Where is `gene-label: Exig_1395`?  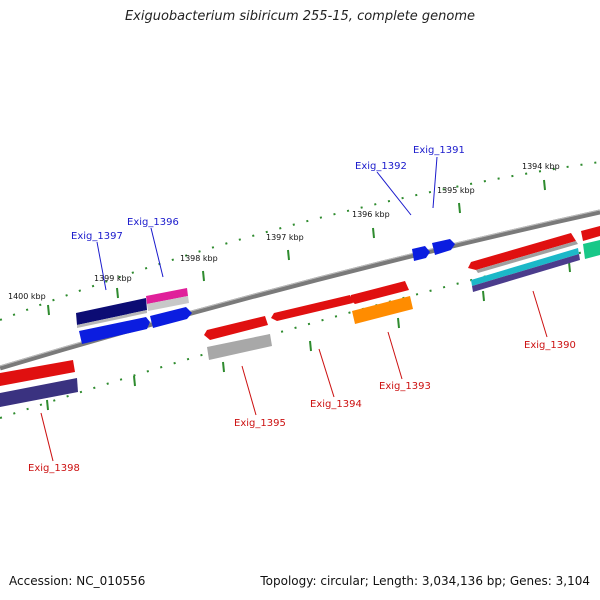
gene-label: Exig_1395 is located at coordinates (260, 423).